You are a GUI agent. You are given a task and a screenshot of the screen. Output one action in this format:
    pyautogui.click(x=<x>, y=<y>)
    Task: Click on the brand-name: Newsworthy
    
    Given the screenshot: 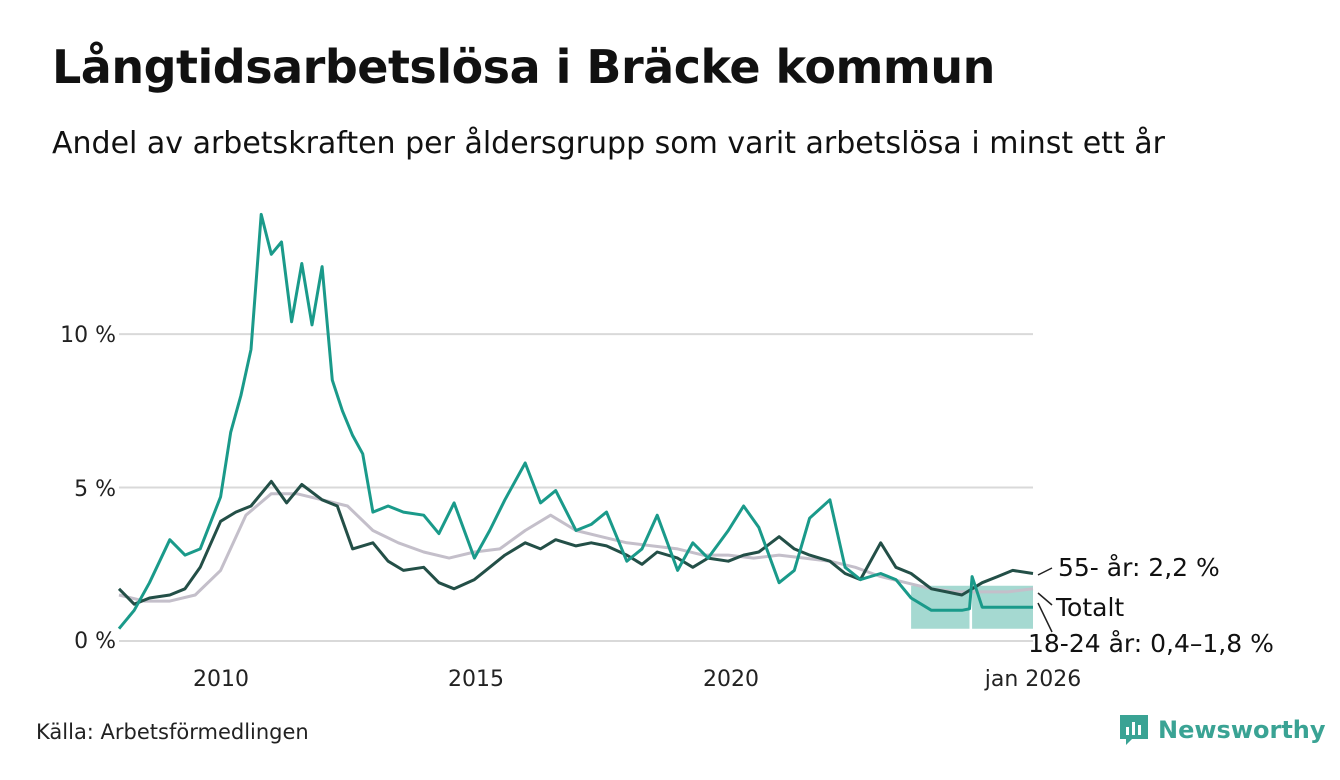 What is the action you would take?
    pyautogui.click(x=1242, y=730)
    